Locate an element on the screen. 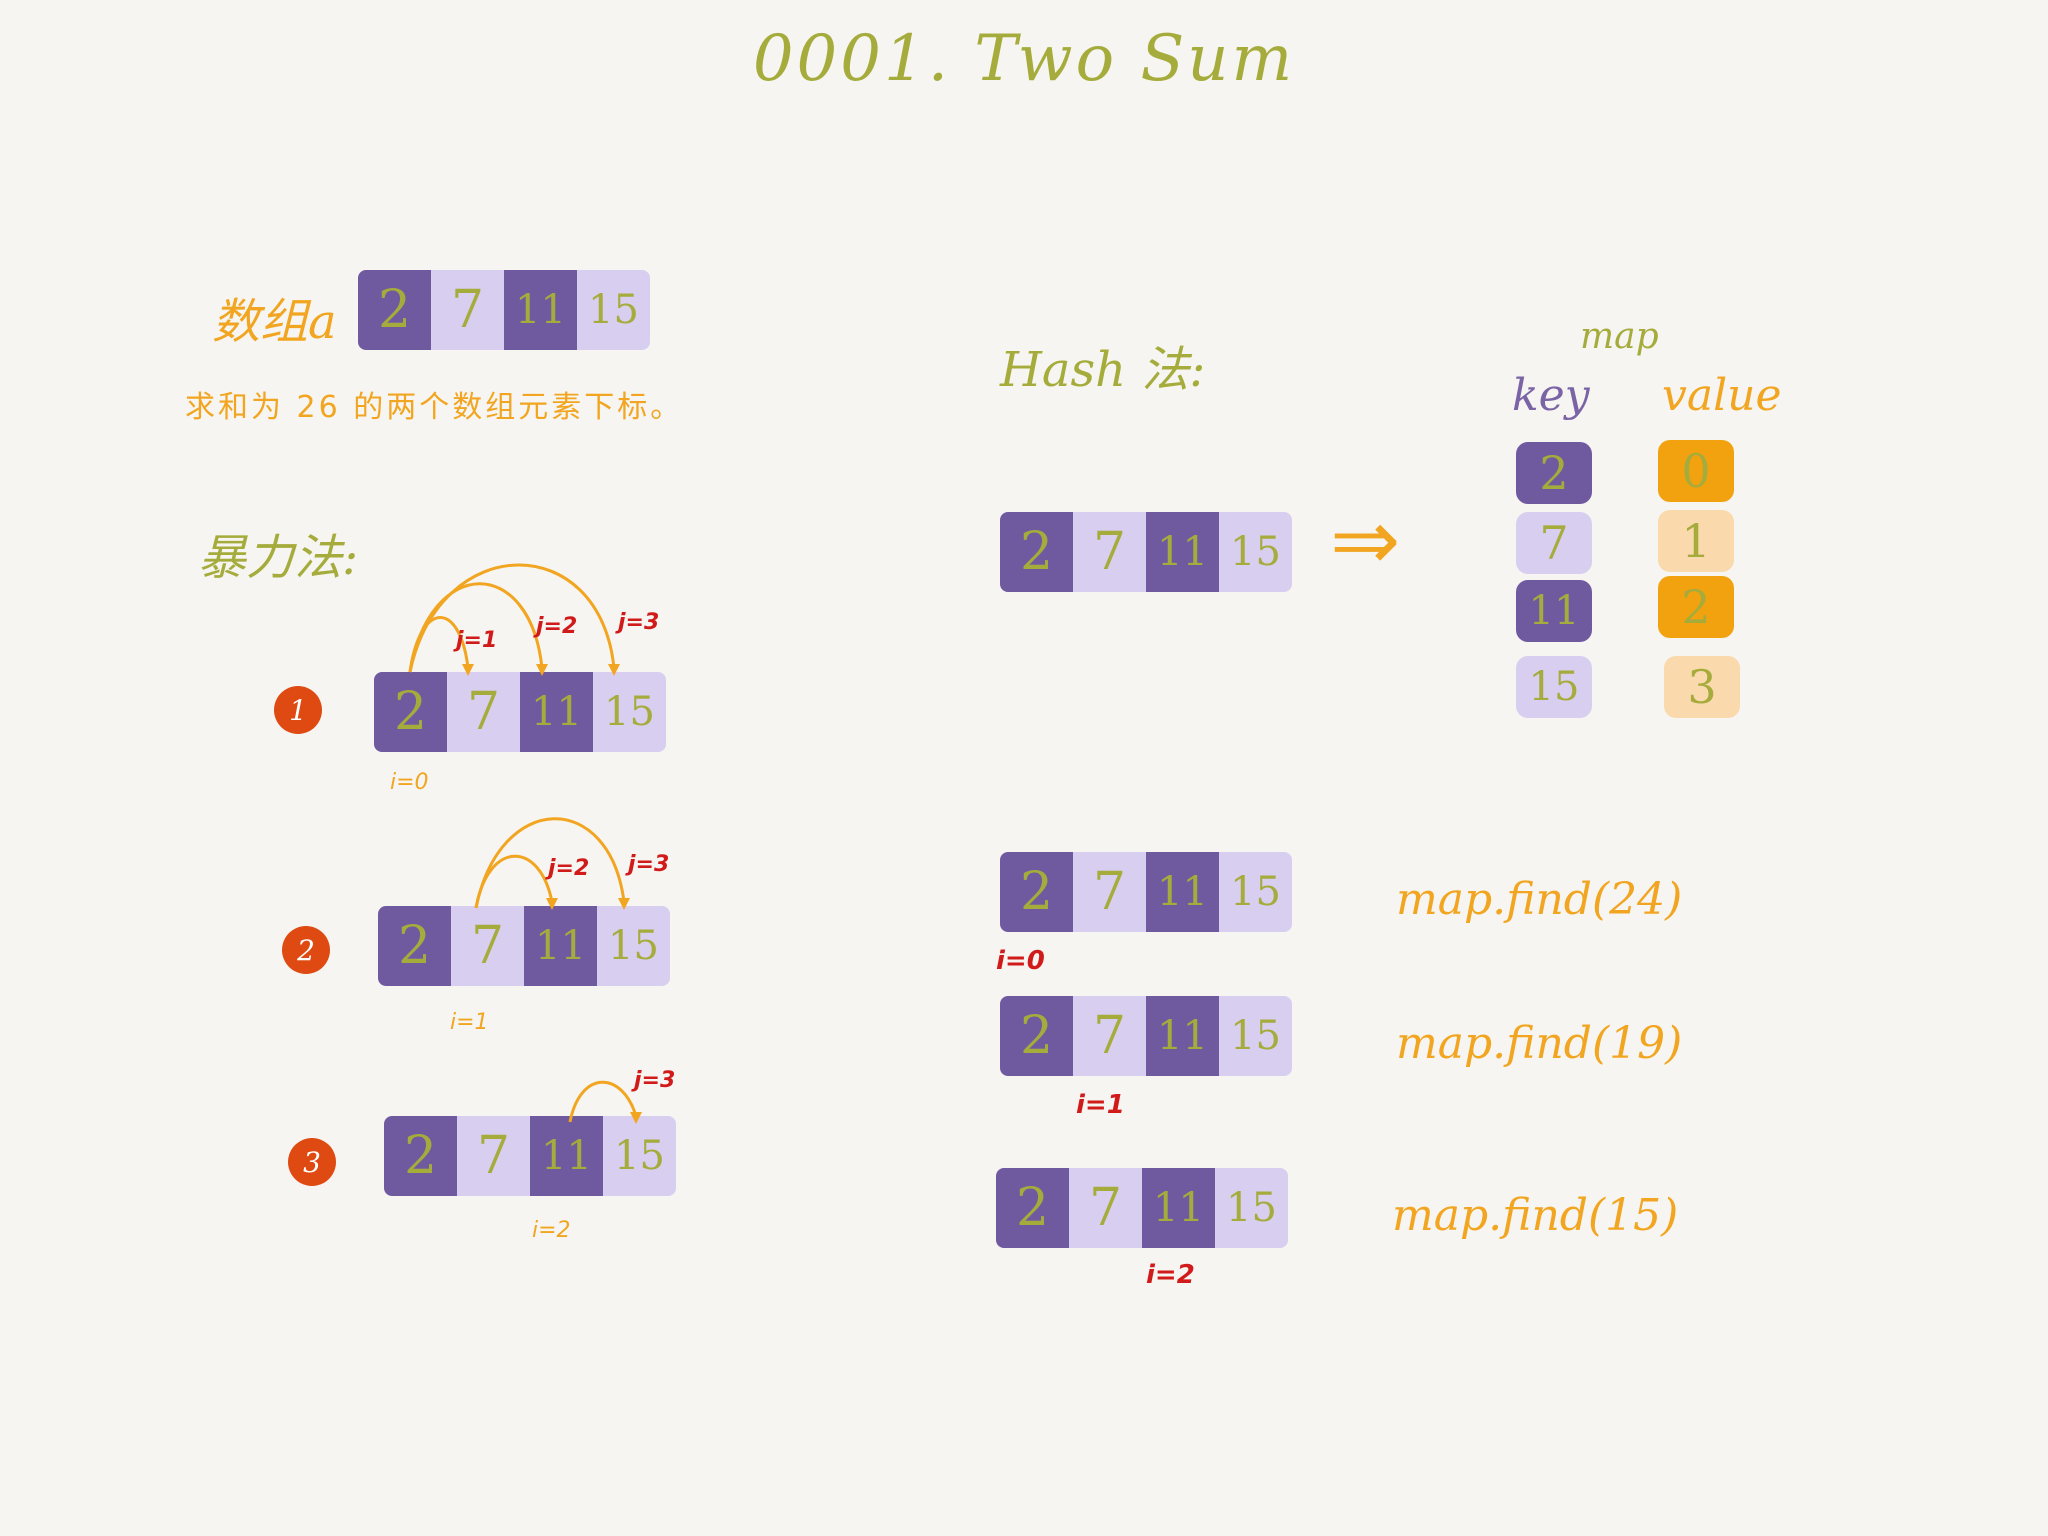  step-3-array: 2 7 11 15 is located at coordinates (530, 1156).